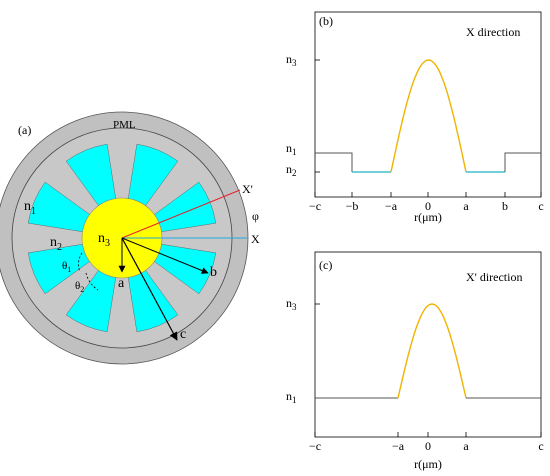 This screenshot has width=550, height=476. I want to click on radius-c-arrow, so click(149, 289).